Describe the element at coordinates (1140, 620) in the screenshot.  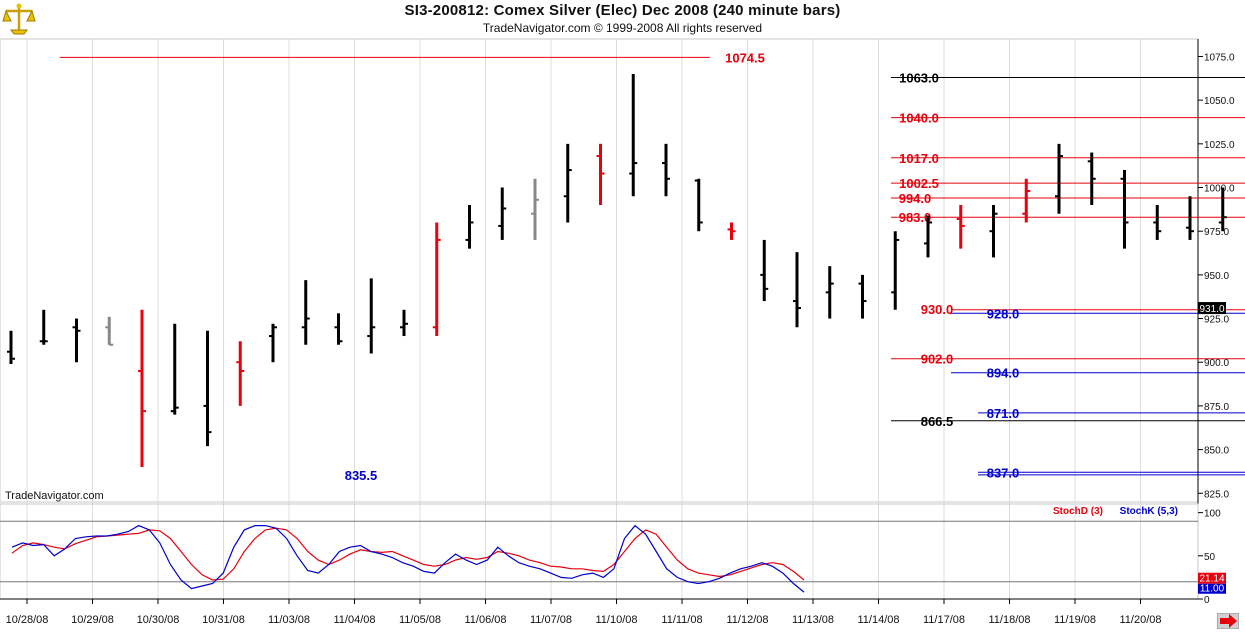
I see `date-label: 11/20/08` at that location.